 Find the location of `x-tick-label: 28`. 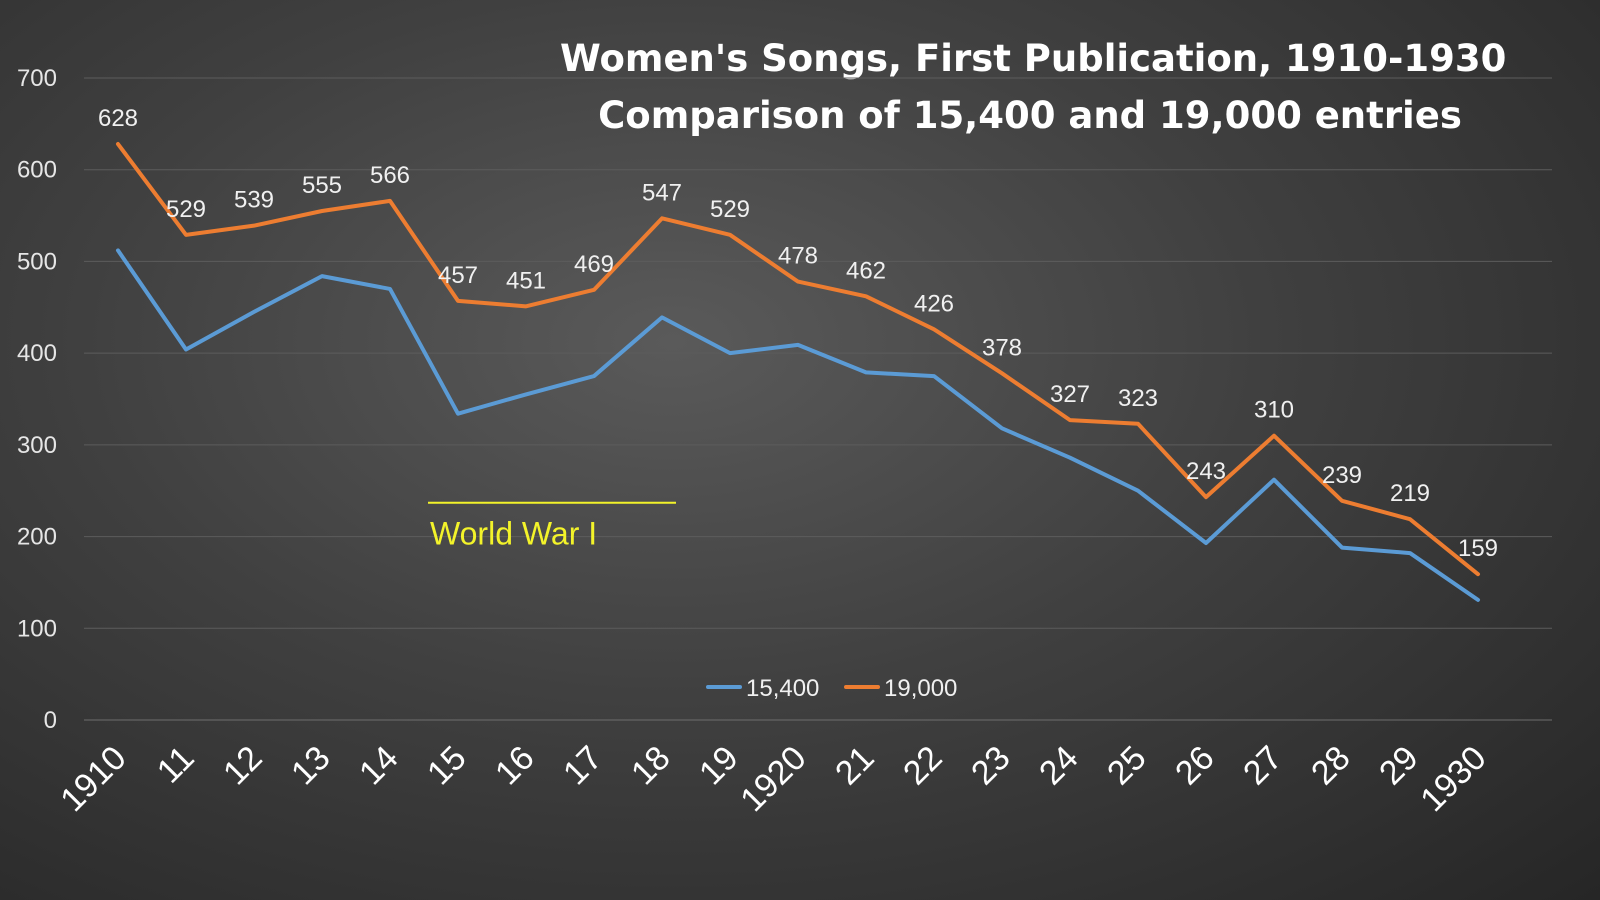

x-tick-label: 28 is located at coordinates (1331, 766).